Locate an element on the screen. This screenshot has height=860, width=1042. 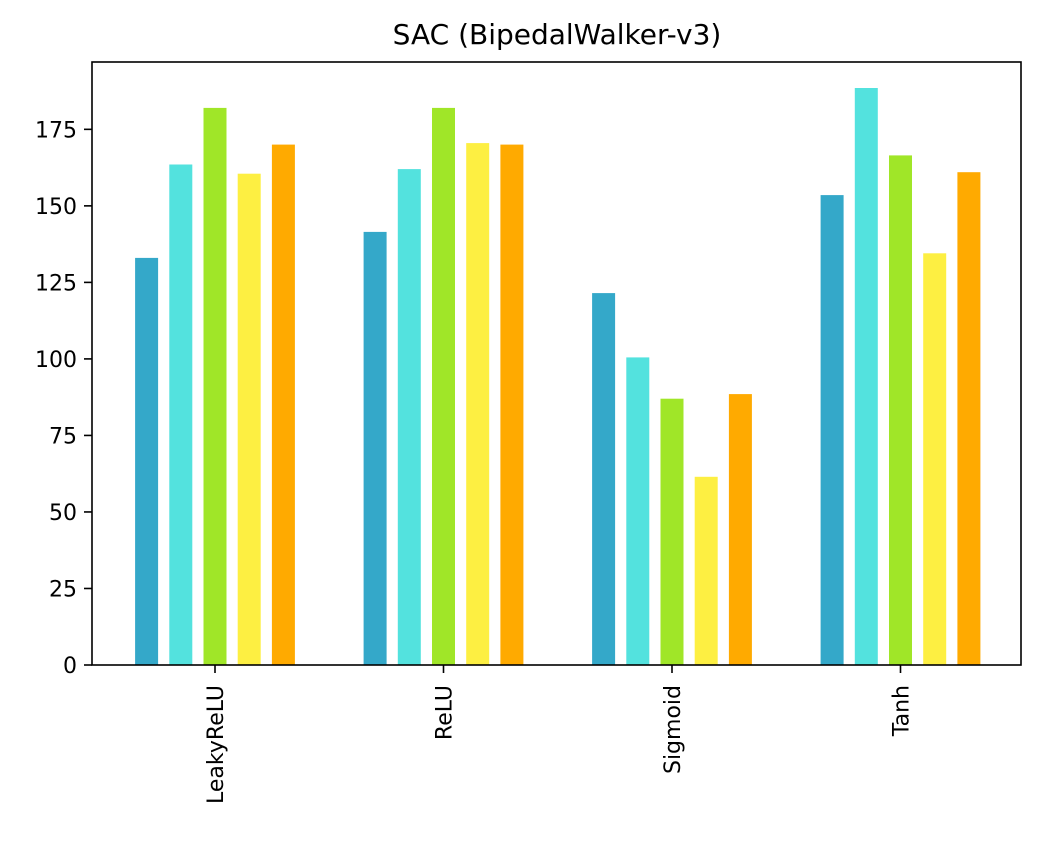
x-tick-label: LeakyReLU is located at coordinates (216, 744).